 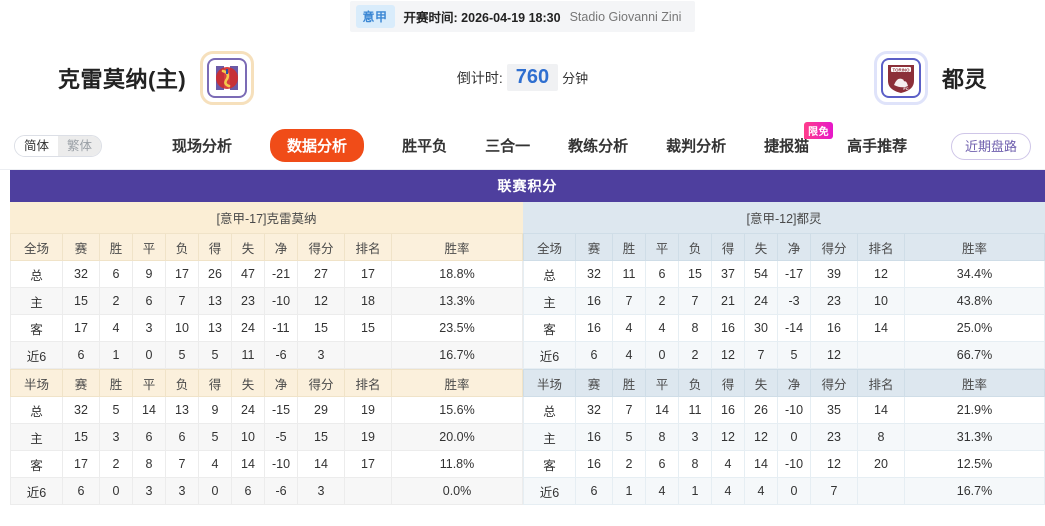 I want to click on nav-item-1: 数据分析, so click(x=317, y=145).